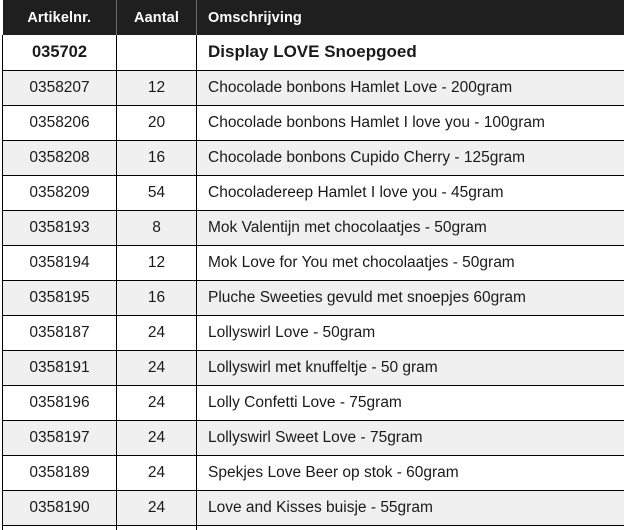  I want to click on cell-artikelnr: 0358195, so click(59, 298).